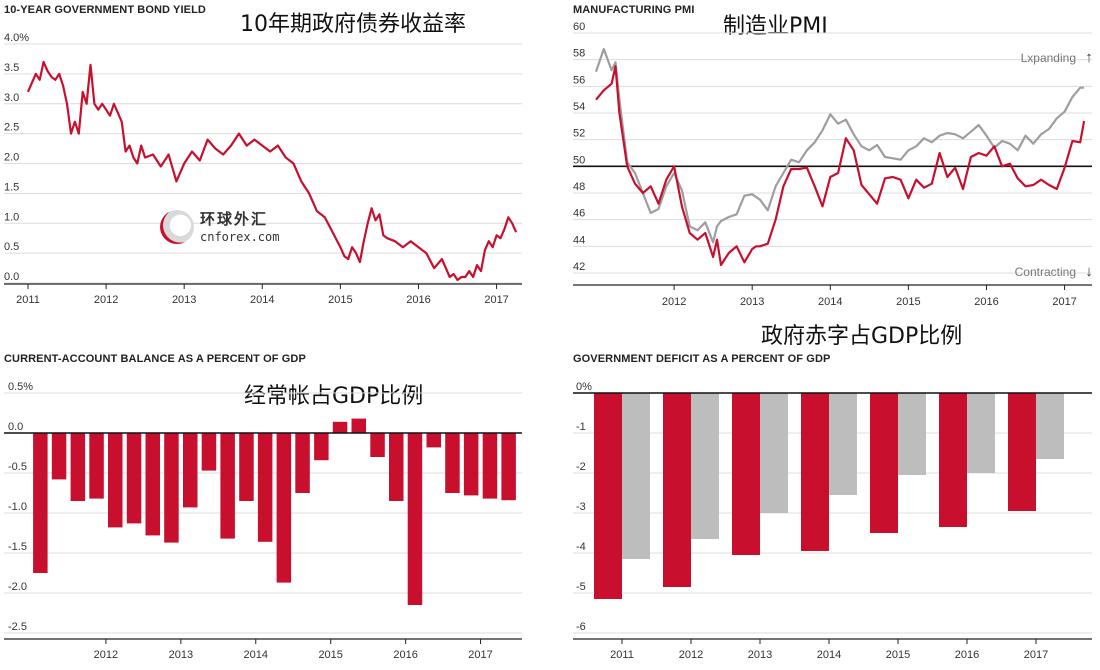  I want to click on y-tick-label: 56, so click(579, 80).